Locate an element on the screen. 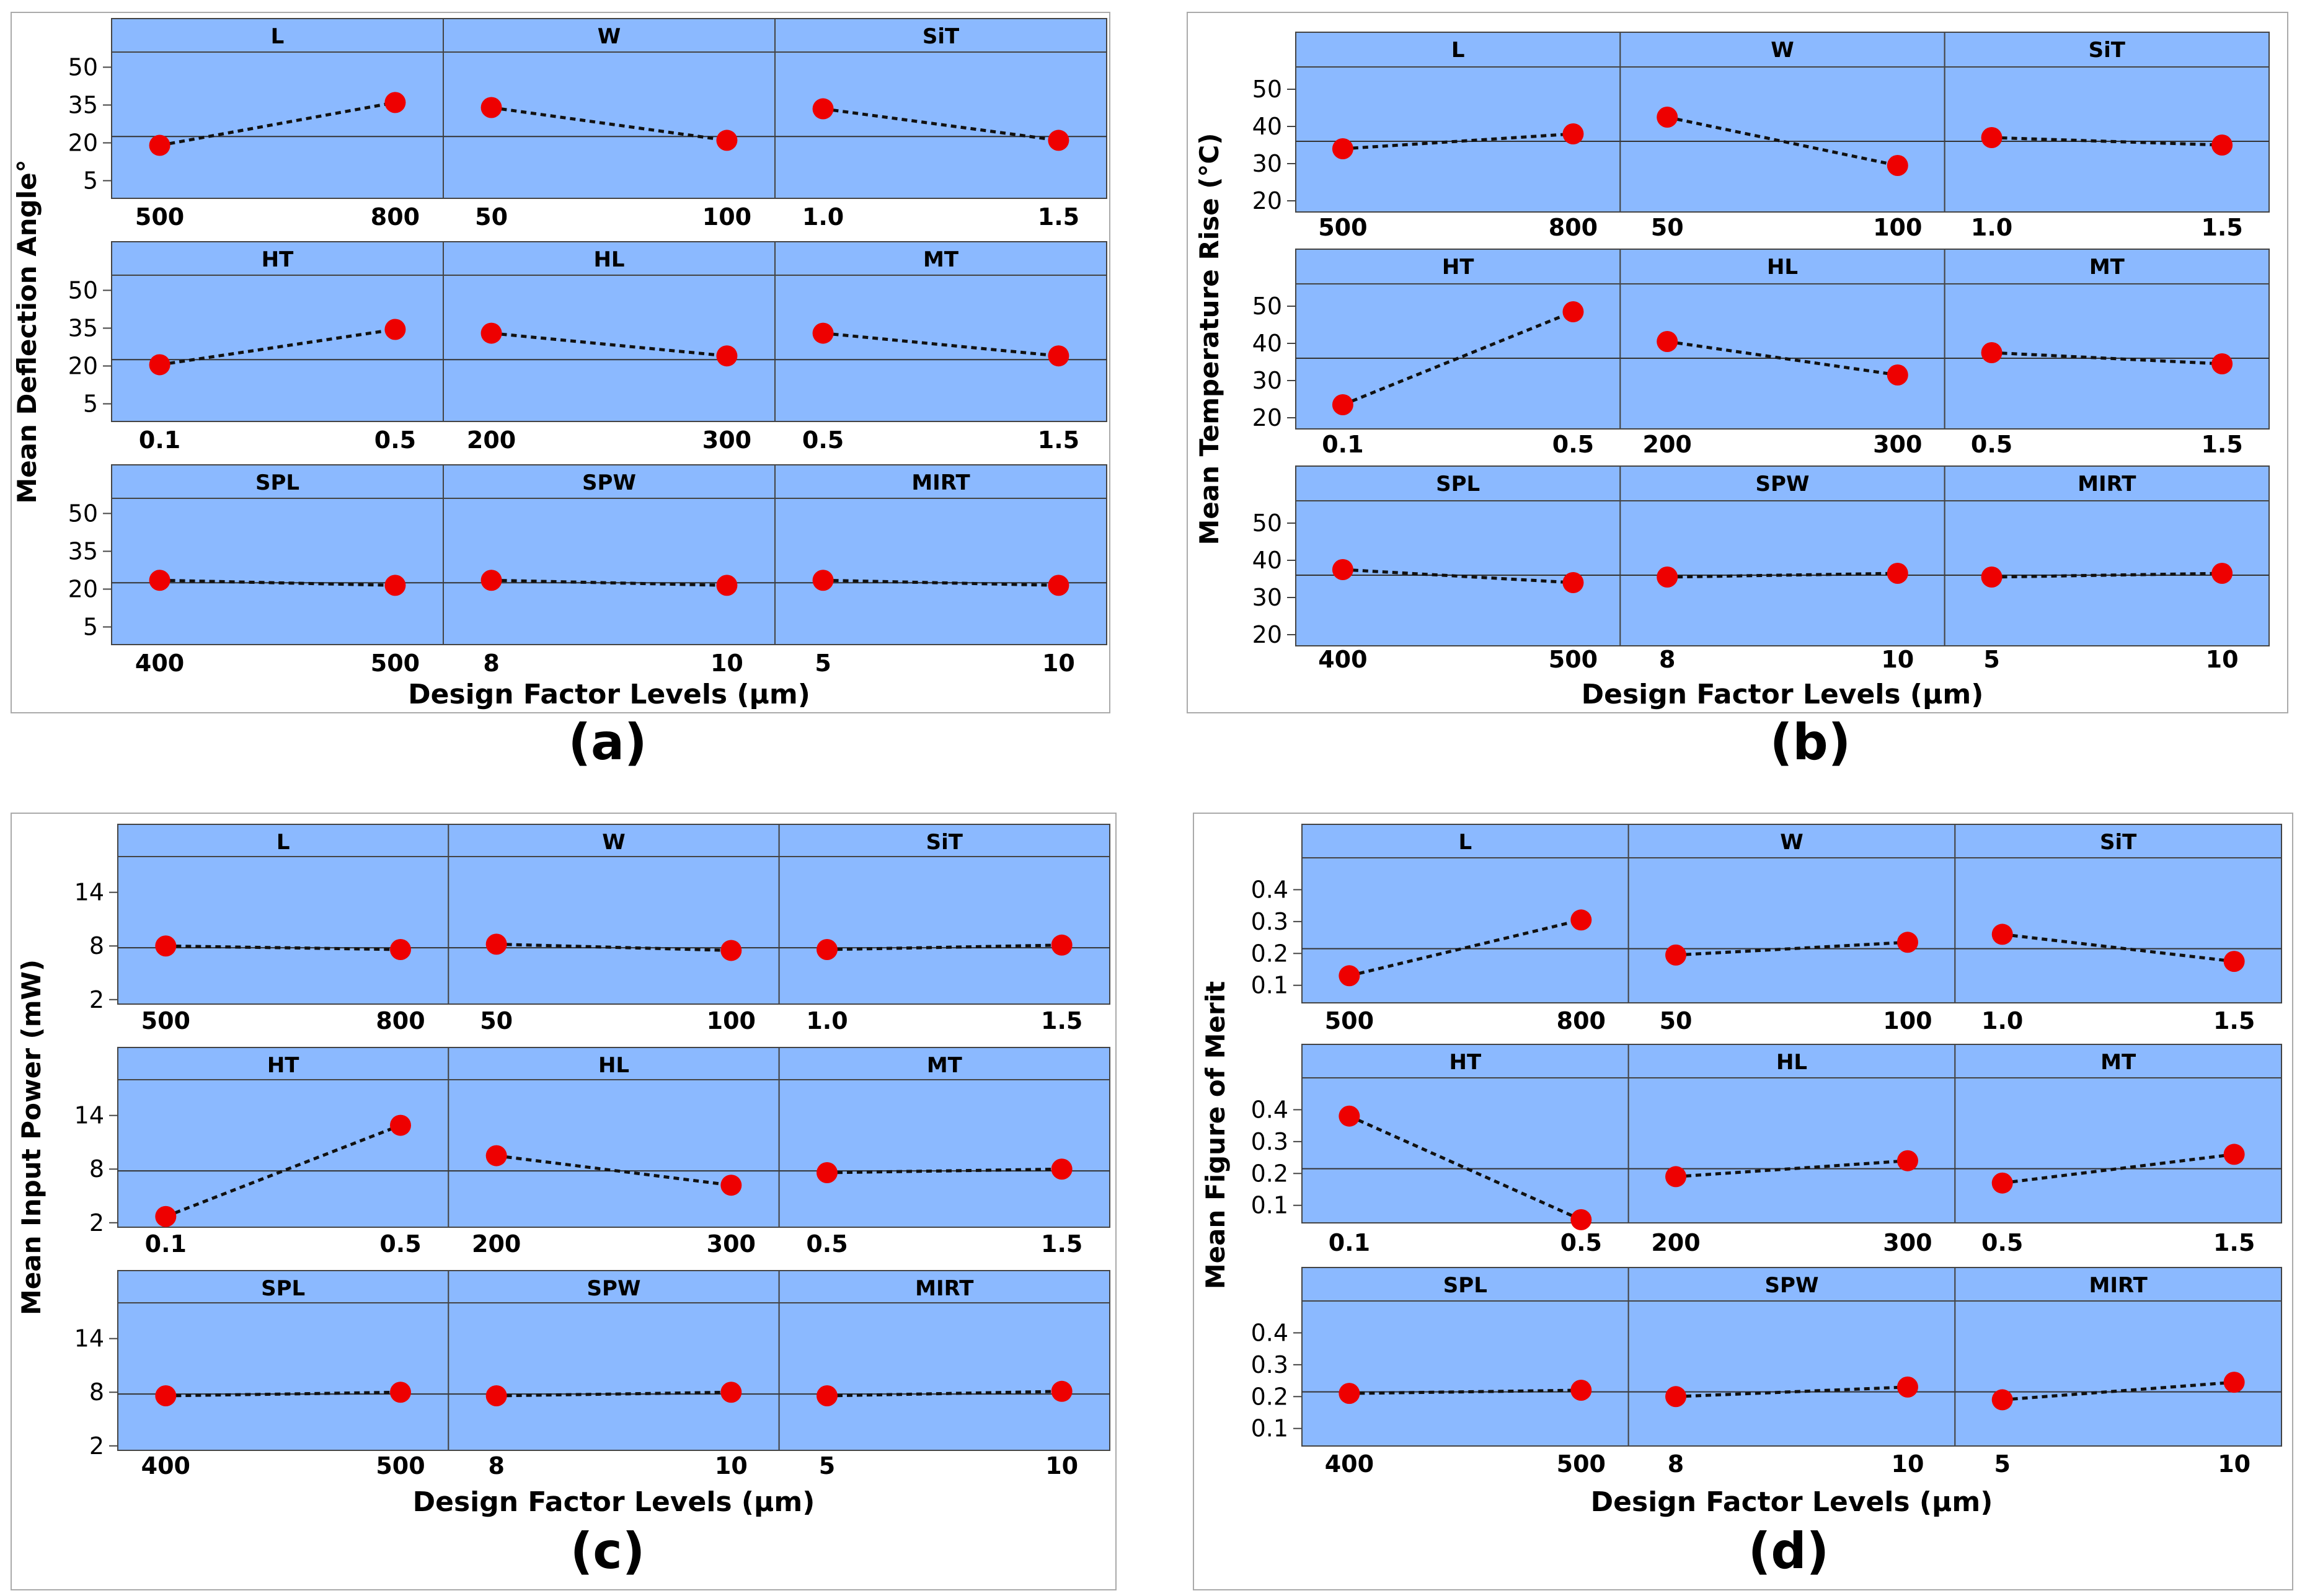  factor-panel-spw: SPW 8 10 is located at coordinates (614, 1374).